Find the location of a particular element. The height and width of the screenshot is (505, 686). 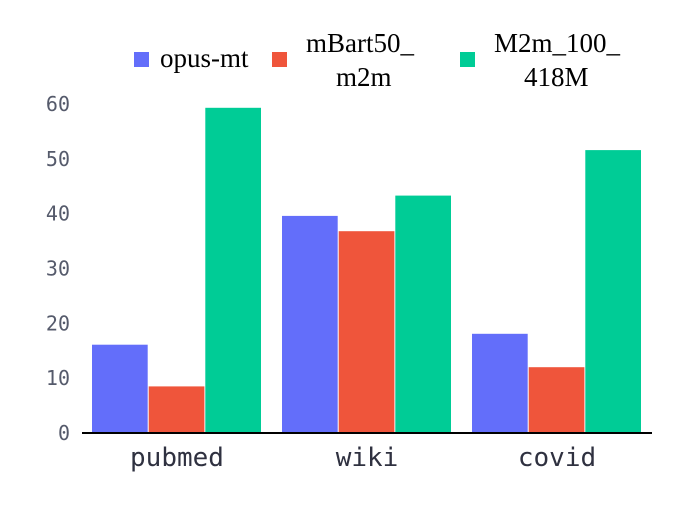

y-tick-label: 0 is located at coordinates (64, 433).